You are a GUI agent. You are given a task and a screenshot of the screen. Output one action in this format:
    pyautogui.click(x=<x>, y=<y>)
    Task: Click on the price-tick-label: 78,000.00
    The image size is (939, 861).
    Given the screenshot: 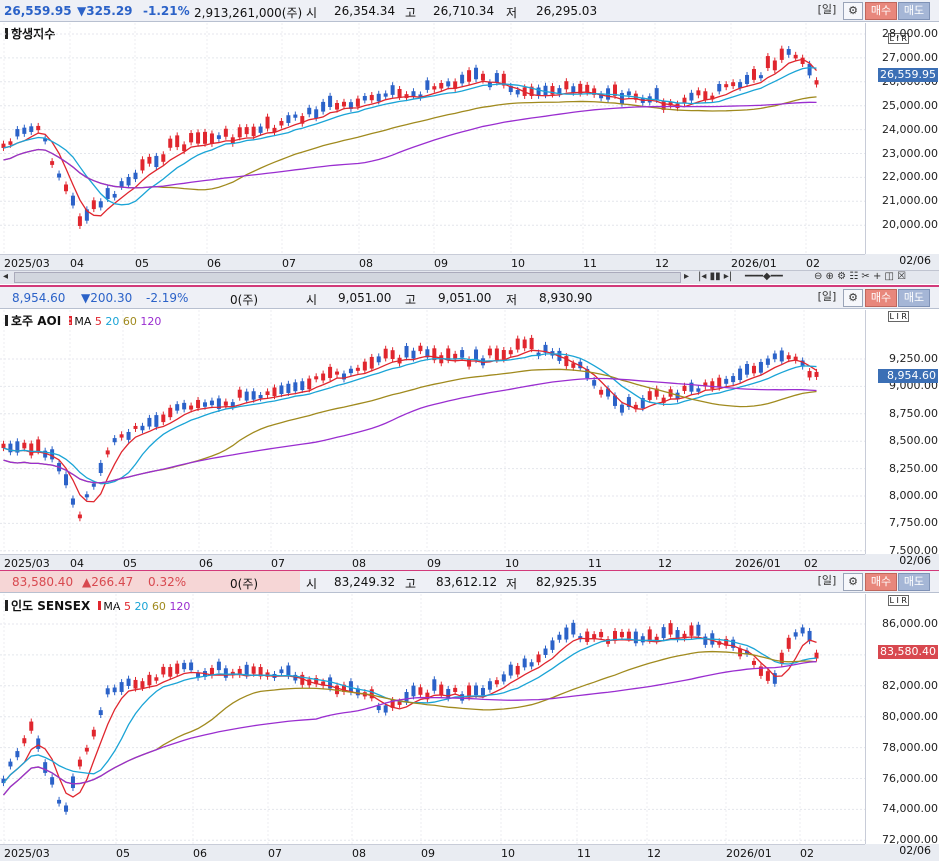 What is the action you would take?
    pyautogui.click(x=910, y=747)
    